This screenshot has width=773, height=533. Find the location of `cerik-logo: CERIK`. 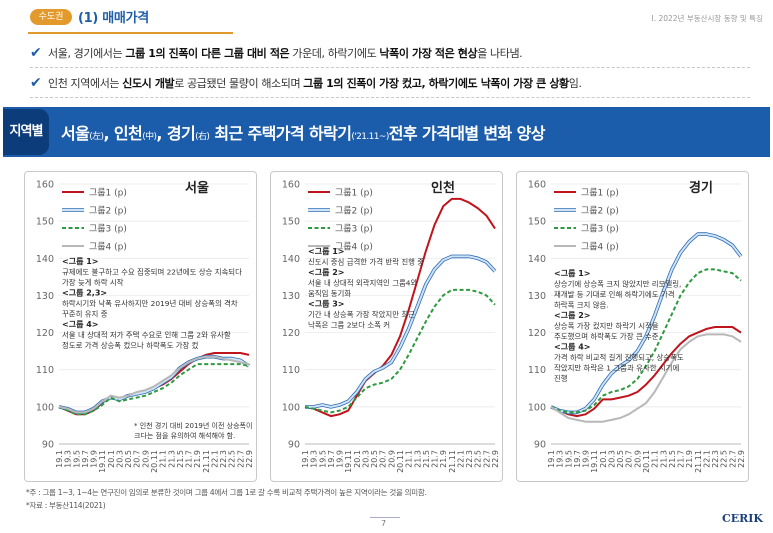

cerik-logo: CERIK is located at coordinates (742, 518).